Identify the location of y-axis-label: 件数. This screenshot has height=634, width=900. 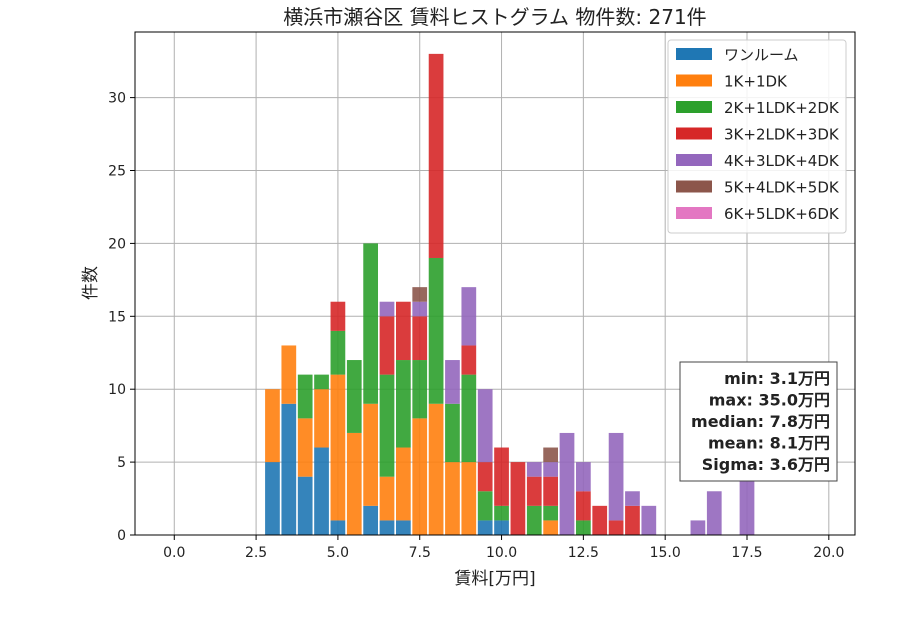
(91, 283).